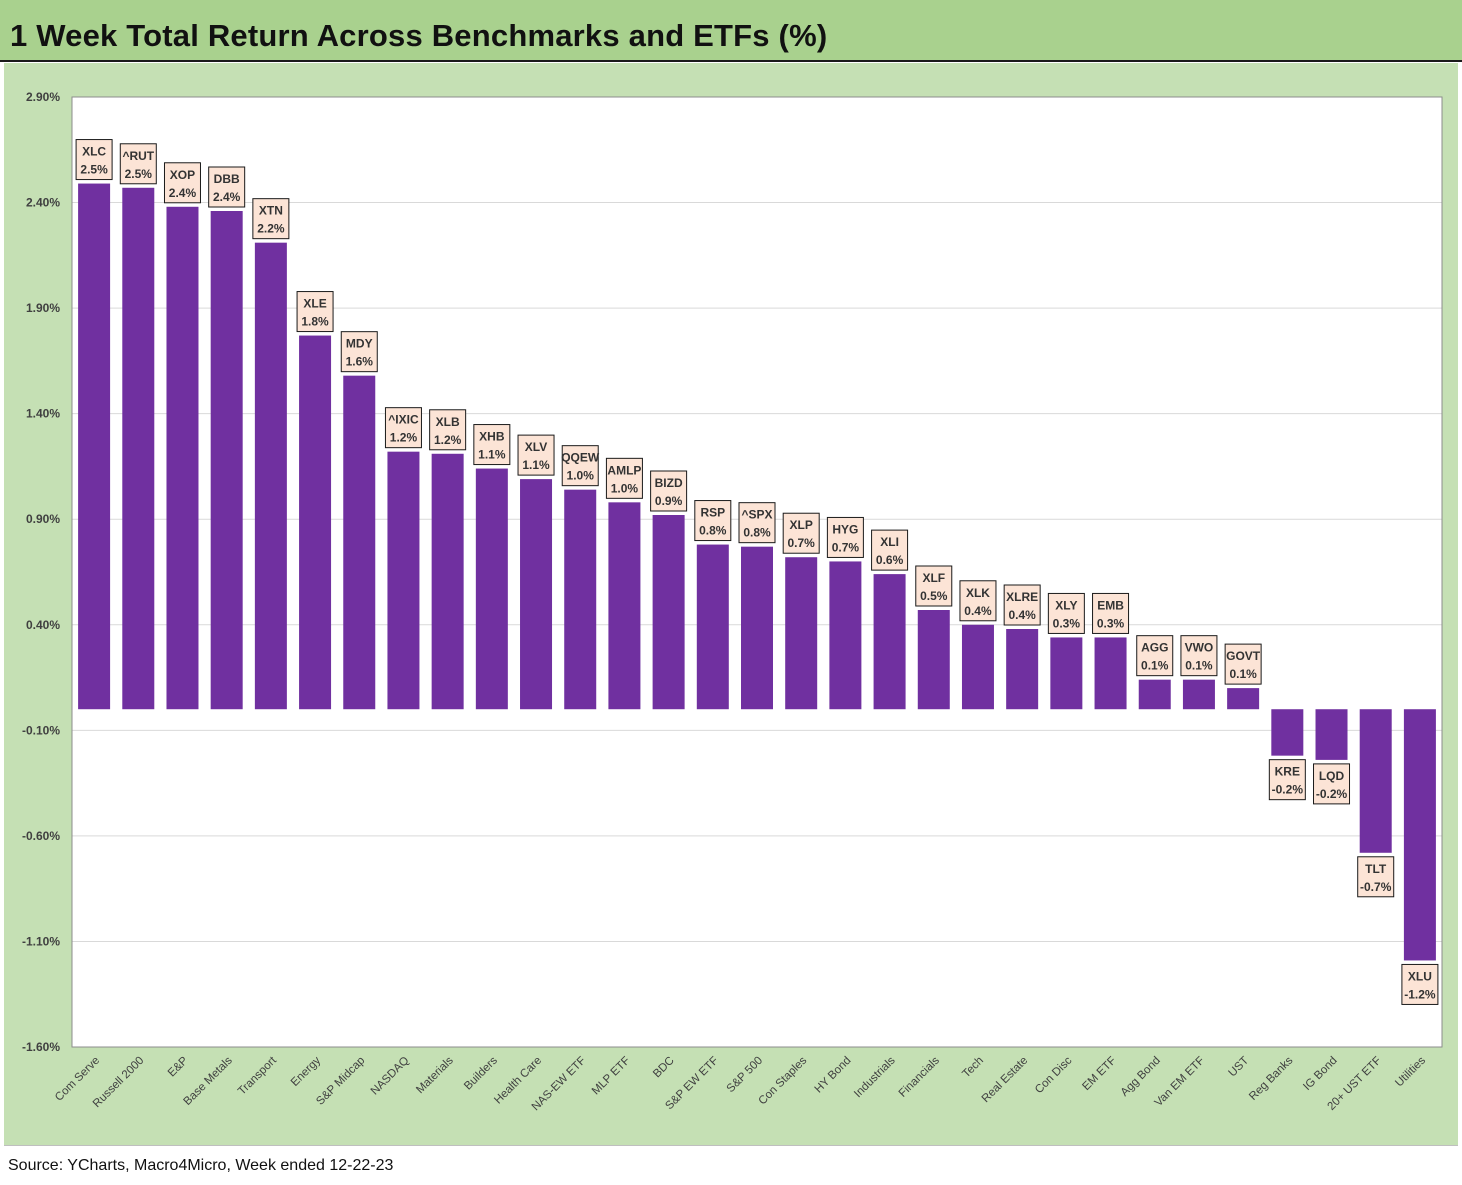  What do you see at coordinates (1420, 976) in the screenshot?
I see `data-label-ticker: XLU` at bounding box center [1420, 976].